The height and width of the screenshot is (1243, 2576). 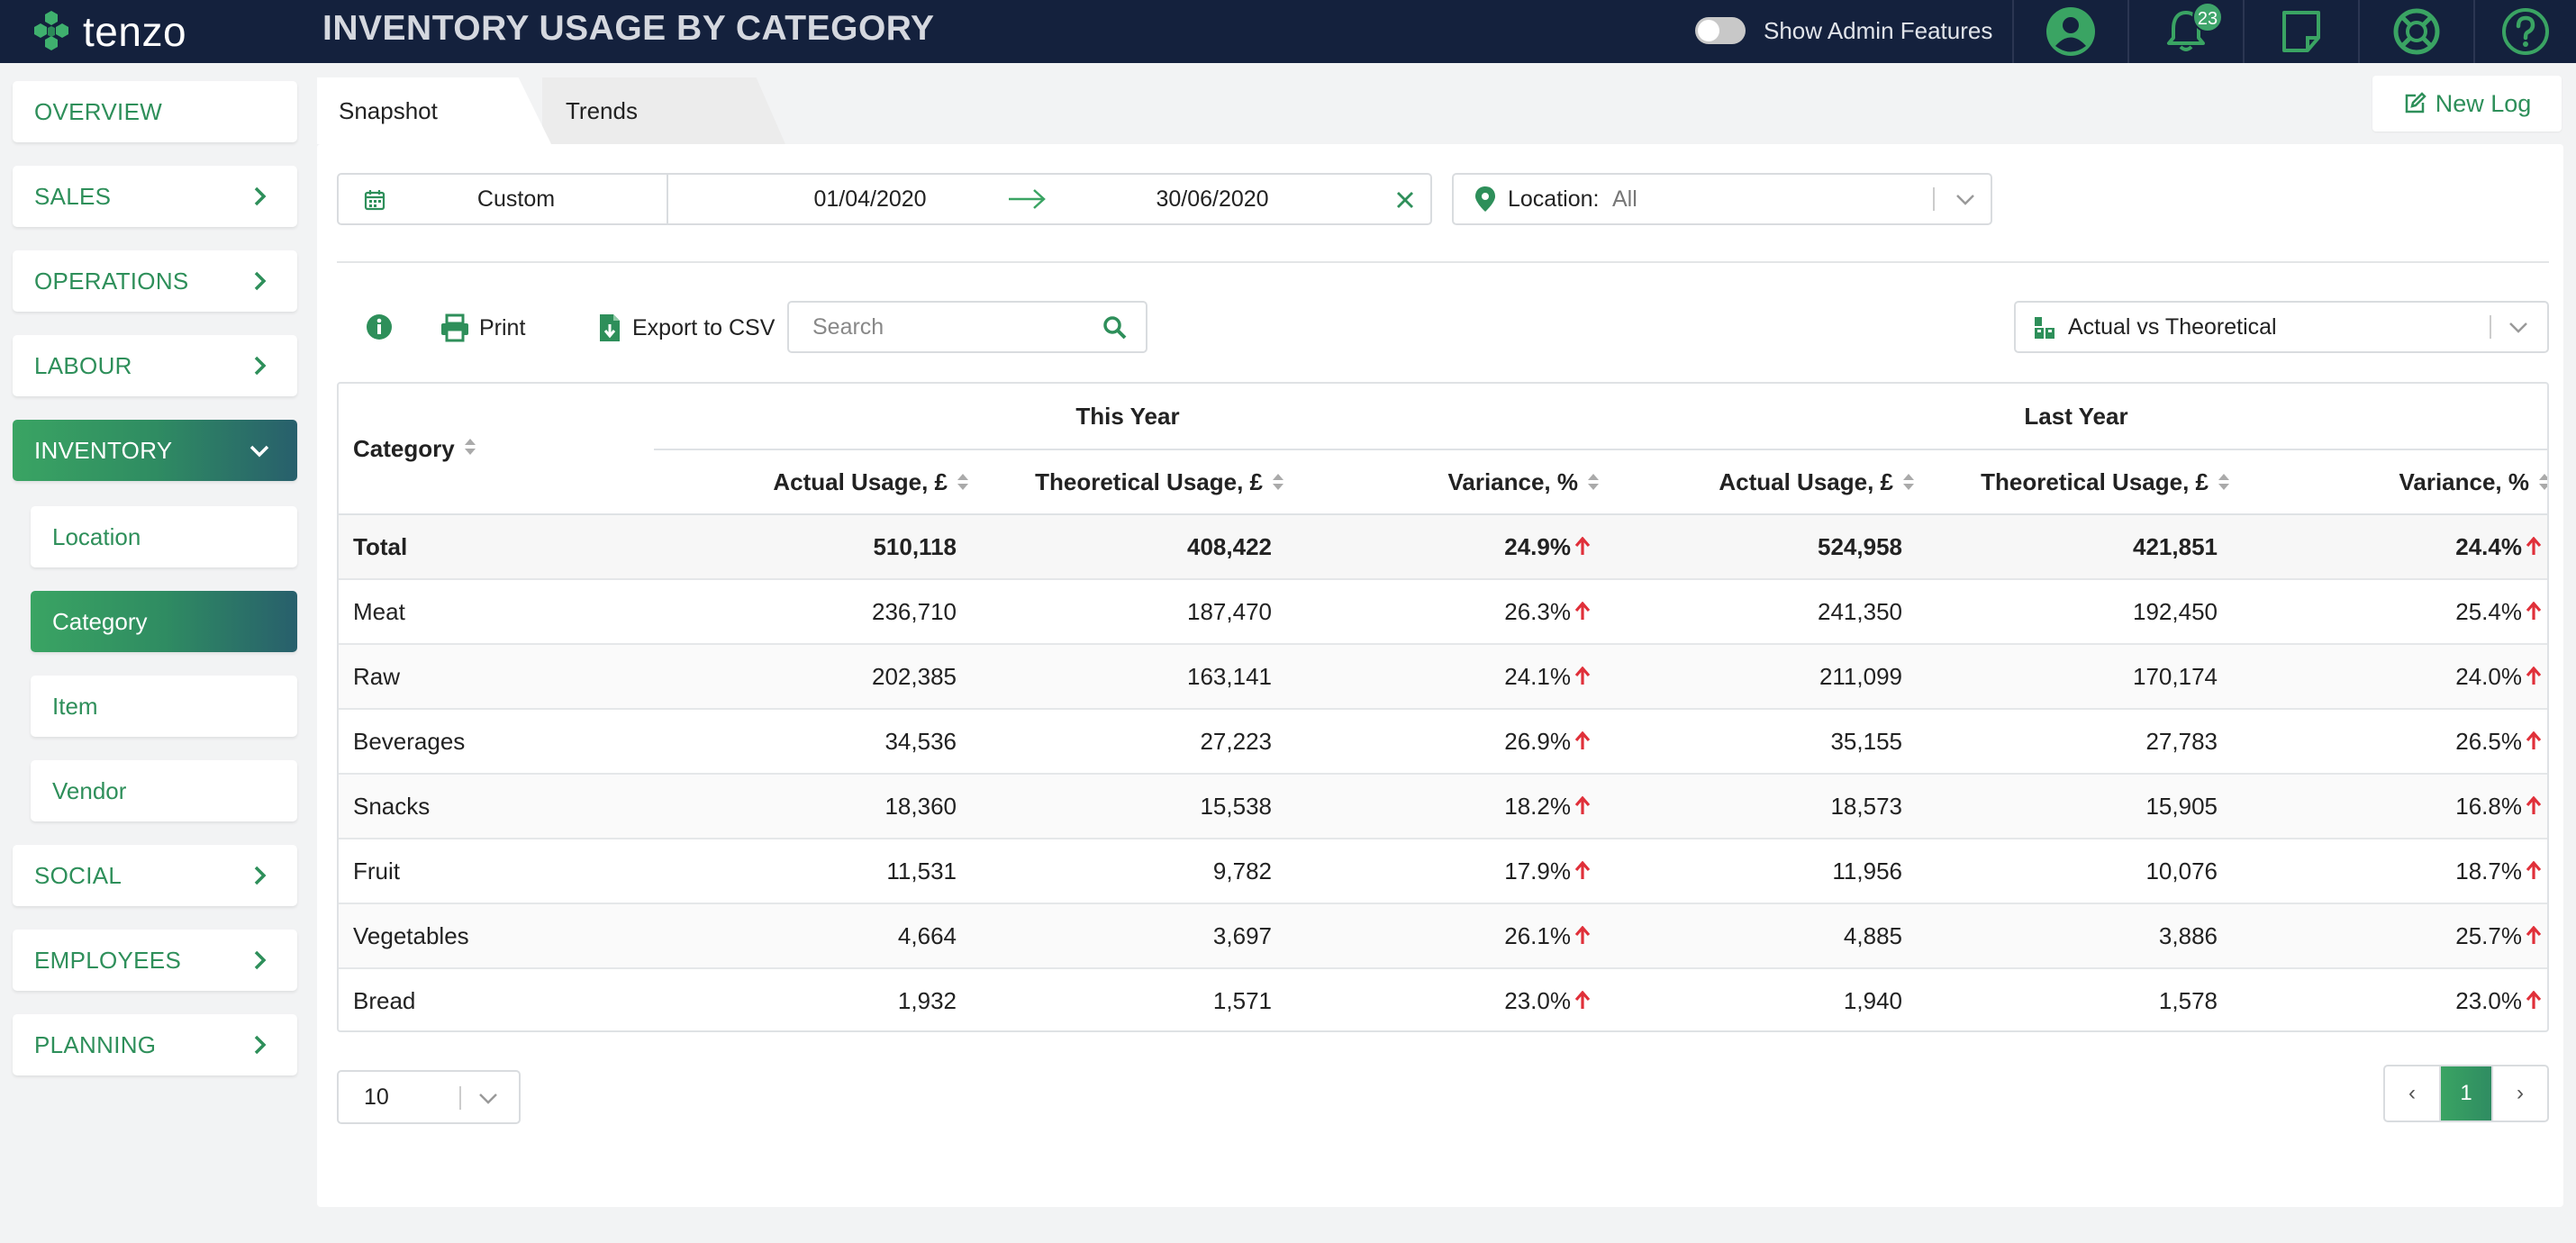 What do you see at coordinates (1242, 935) in the screenshot?
I see `cell-value: 3,697` at bounding box center [1242, 935].